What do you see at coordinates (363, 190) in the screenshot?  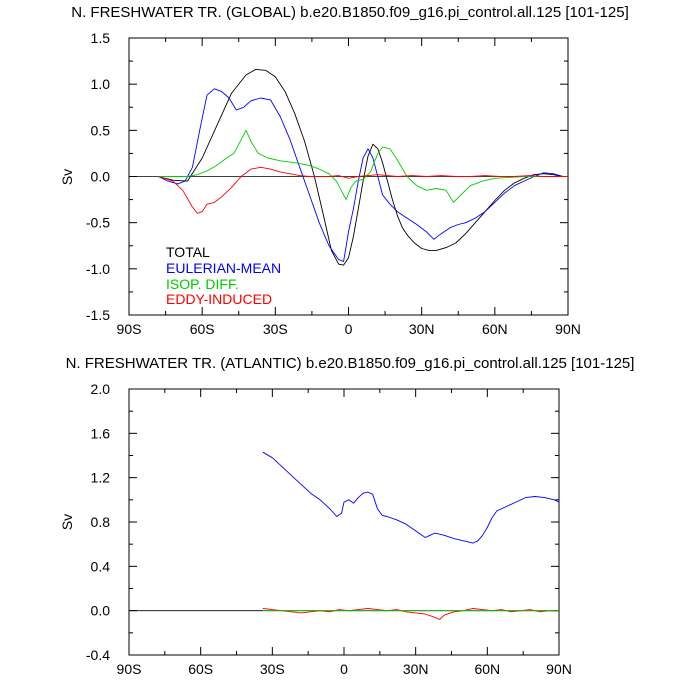 I see `global-series-eddy-induced` at bounding box center [363, 190].